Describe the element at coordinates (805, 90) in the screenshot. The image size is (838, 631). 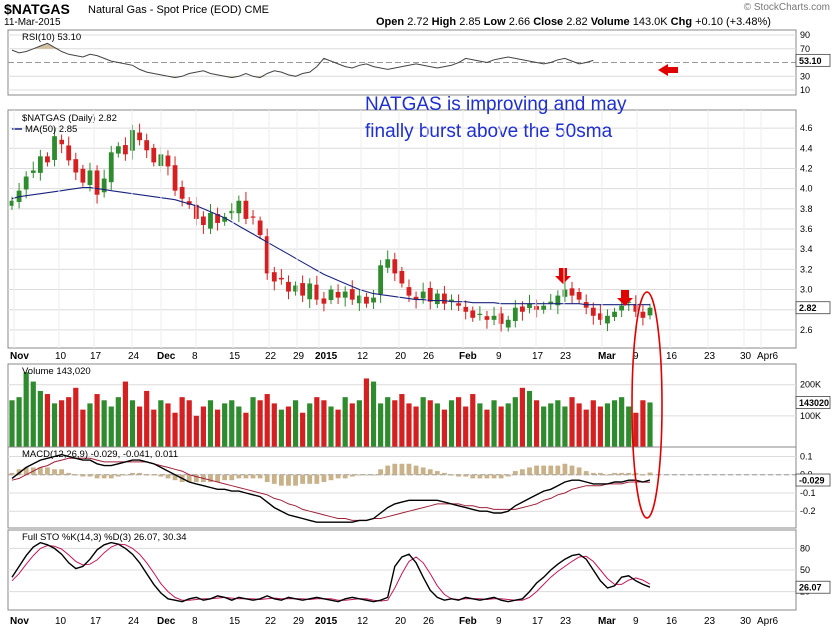
I see `rsi-tick-label: 10` at that location.